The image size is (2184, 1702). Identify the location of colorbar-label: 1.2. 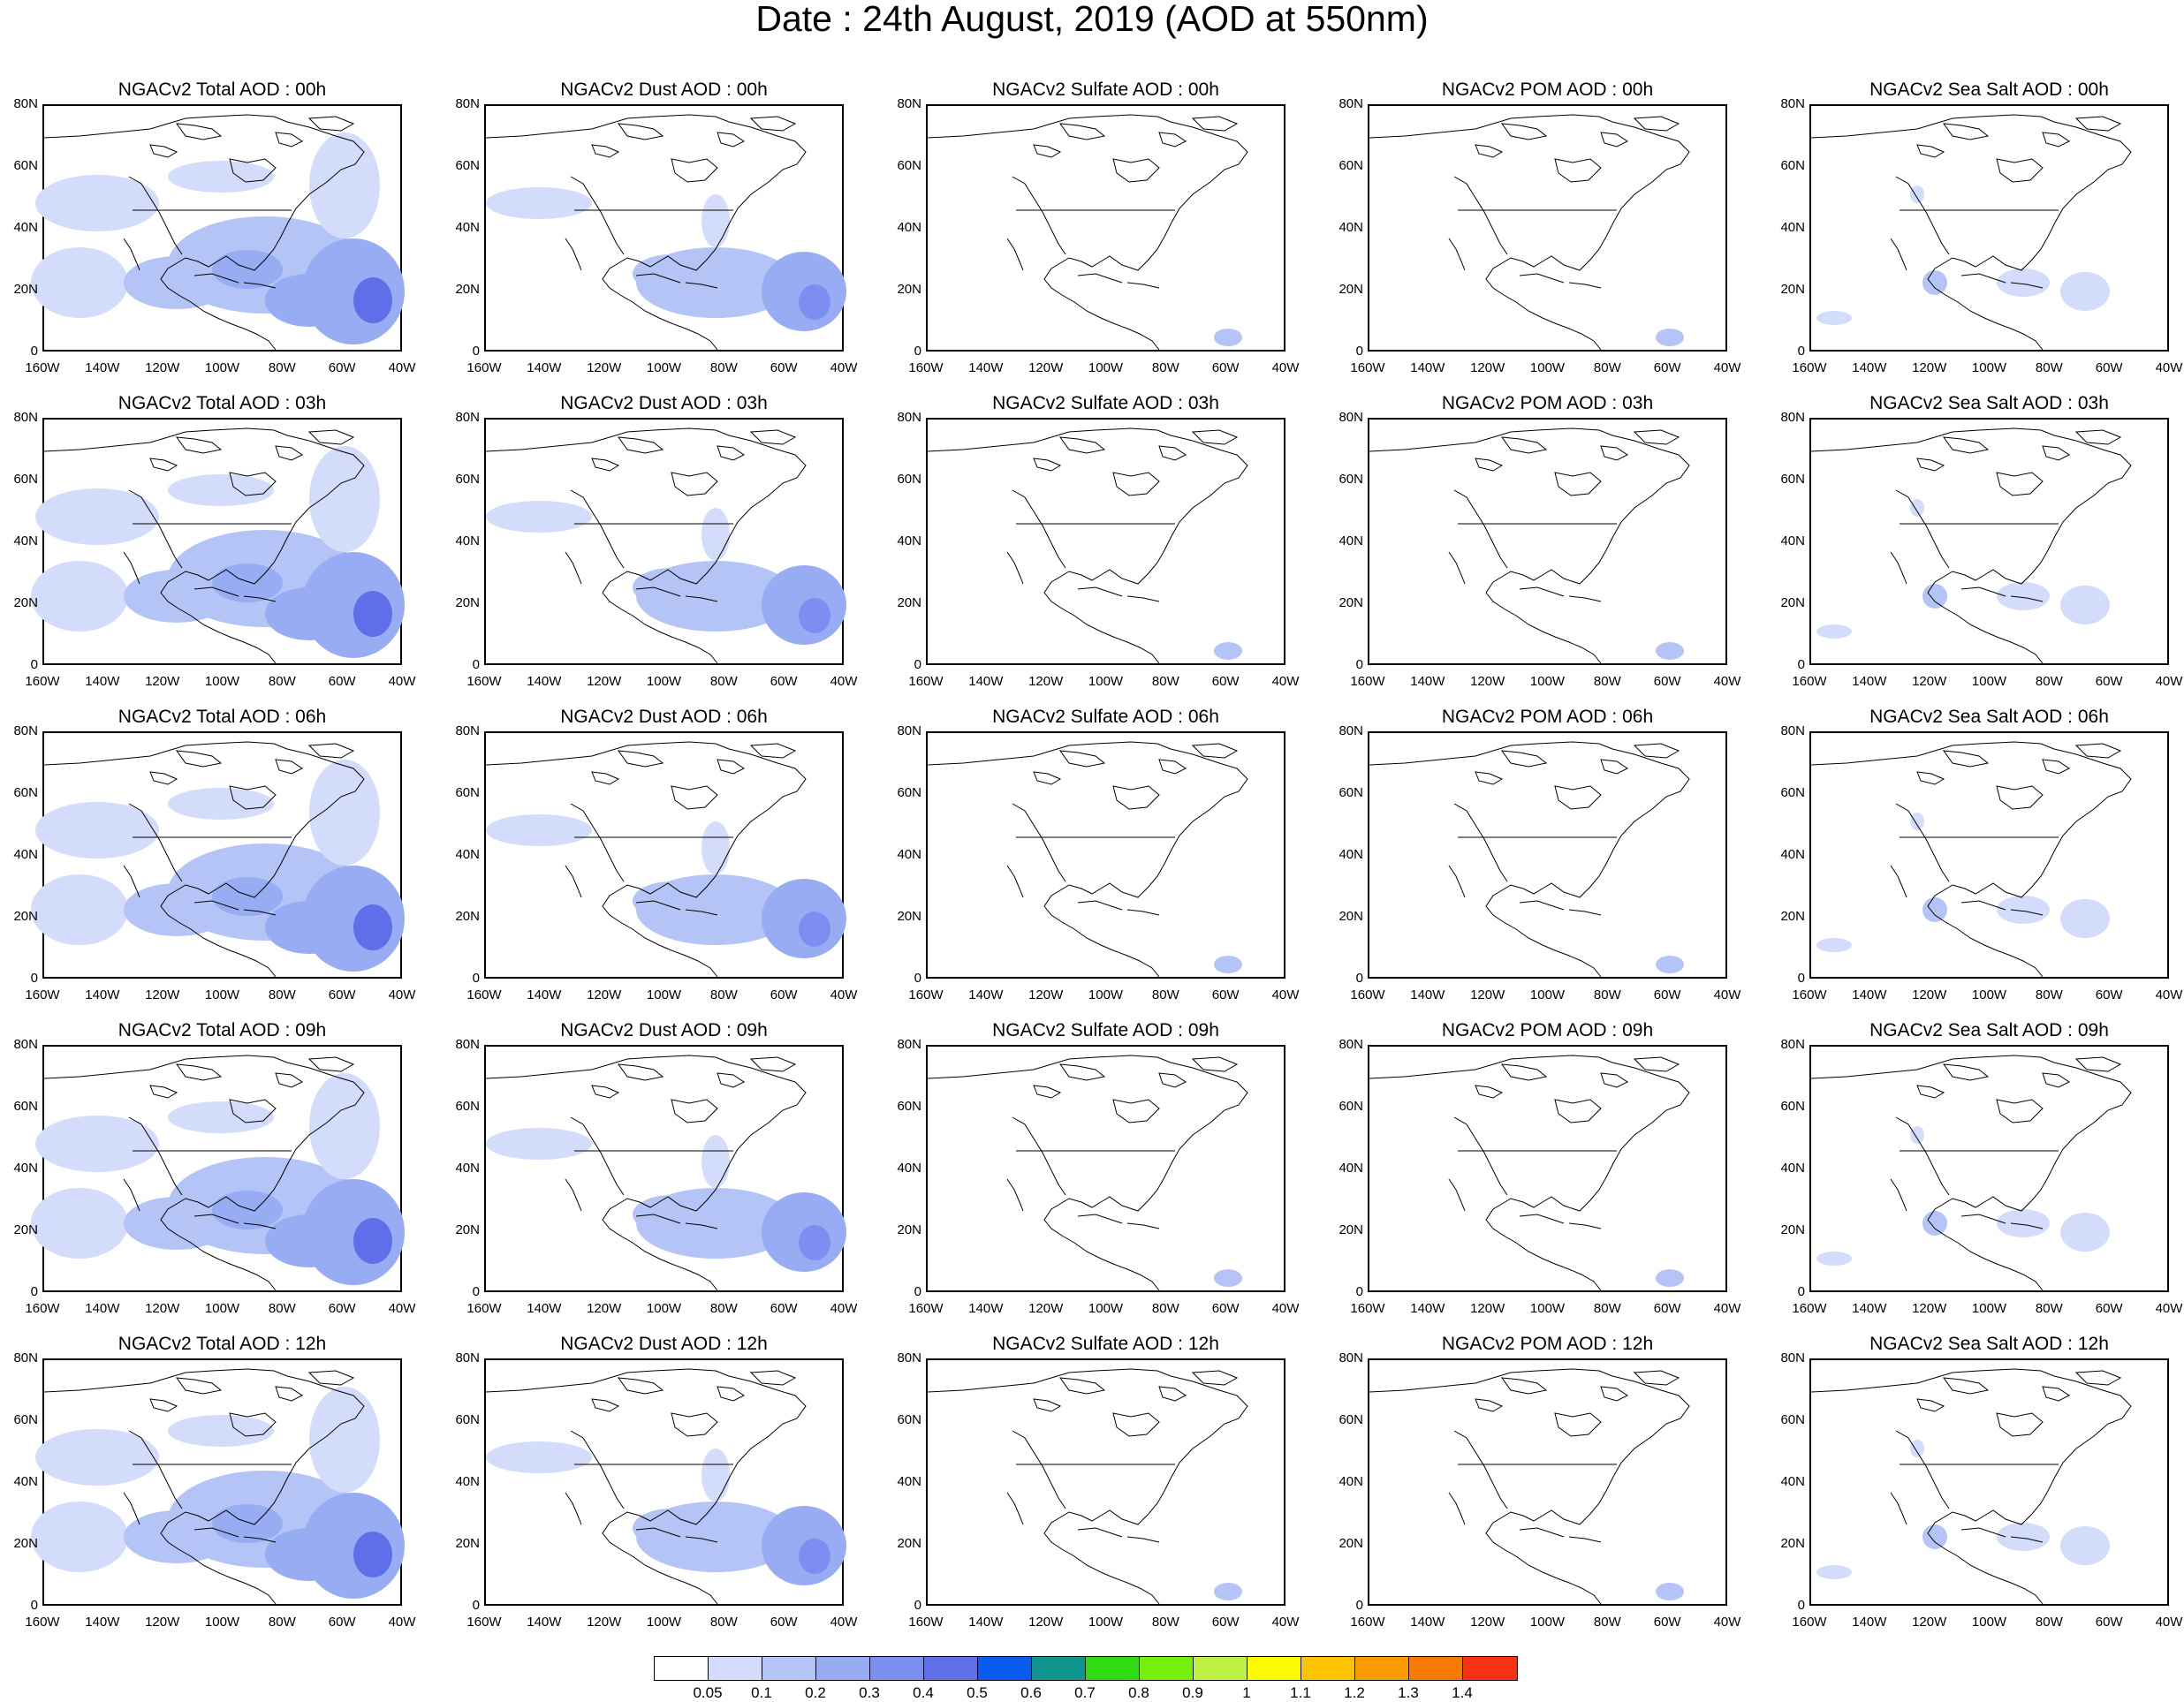
(1354, 1692).